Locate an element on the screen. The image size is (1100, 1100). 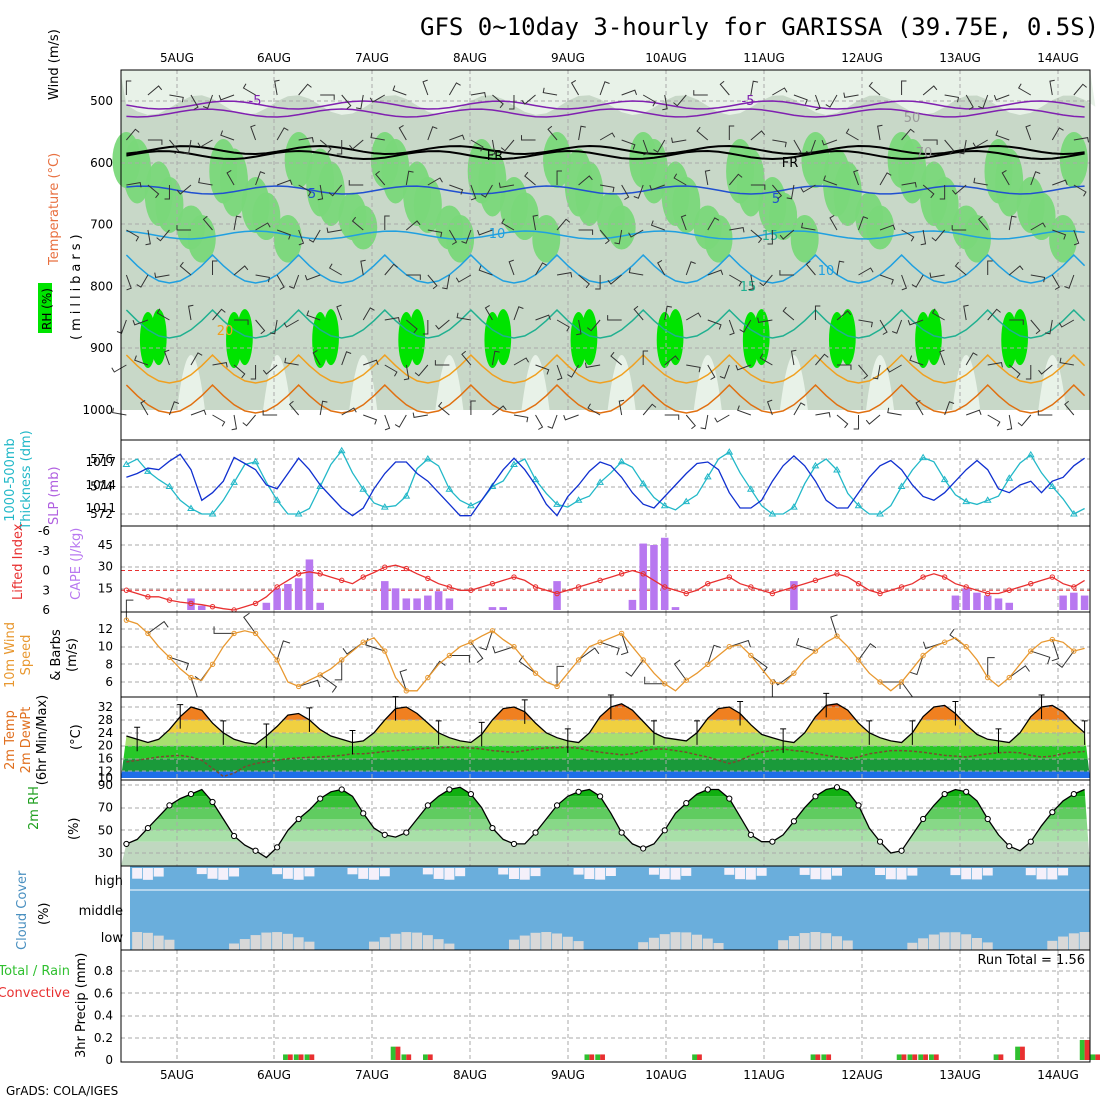
tick-label: 574 is located at coordinates (101, 487).